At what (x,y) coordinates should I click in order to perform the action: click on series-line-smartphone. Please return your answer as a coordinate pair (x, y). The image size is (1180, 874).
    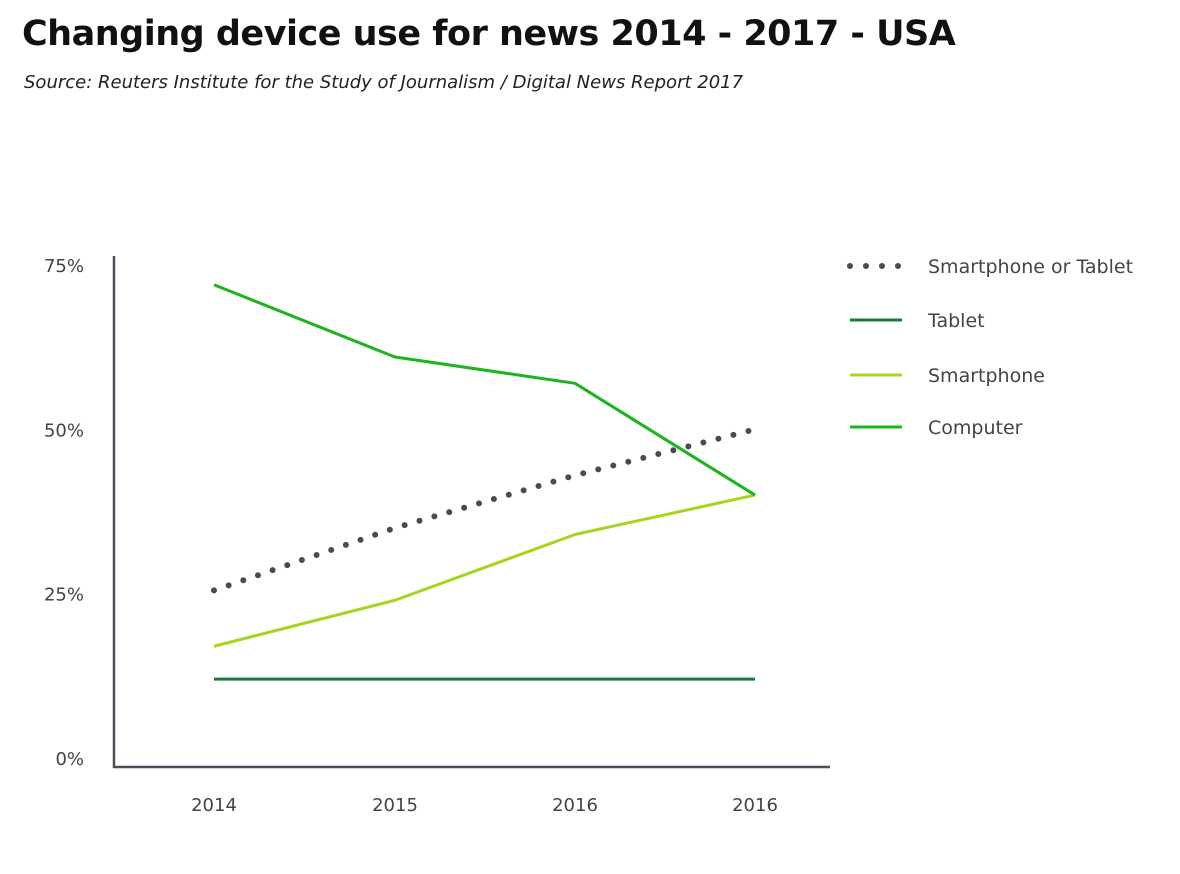
    Looking at the image, I should click on (484, 570).